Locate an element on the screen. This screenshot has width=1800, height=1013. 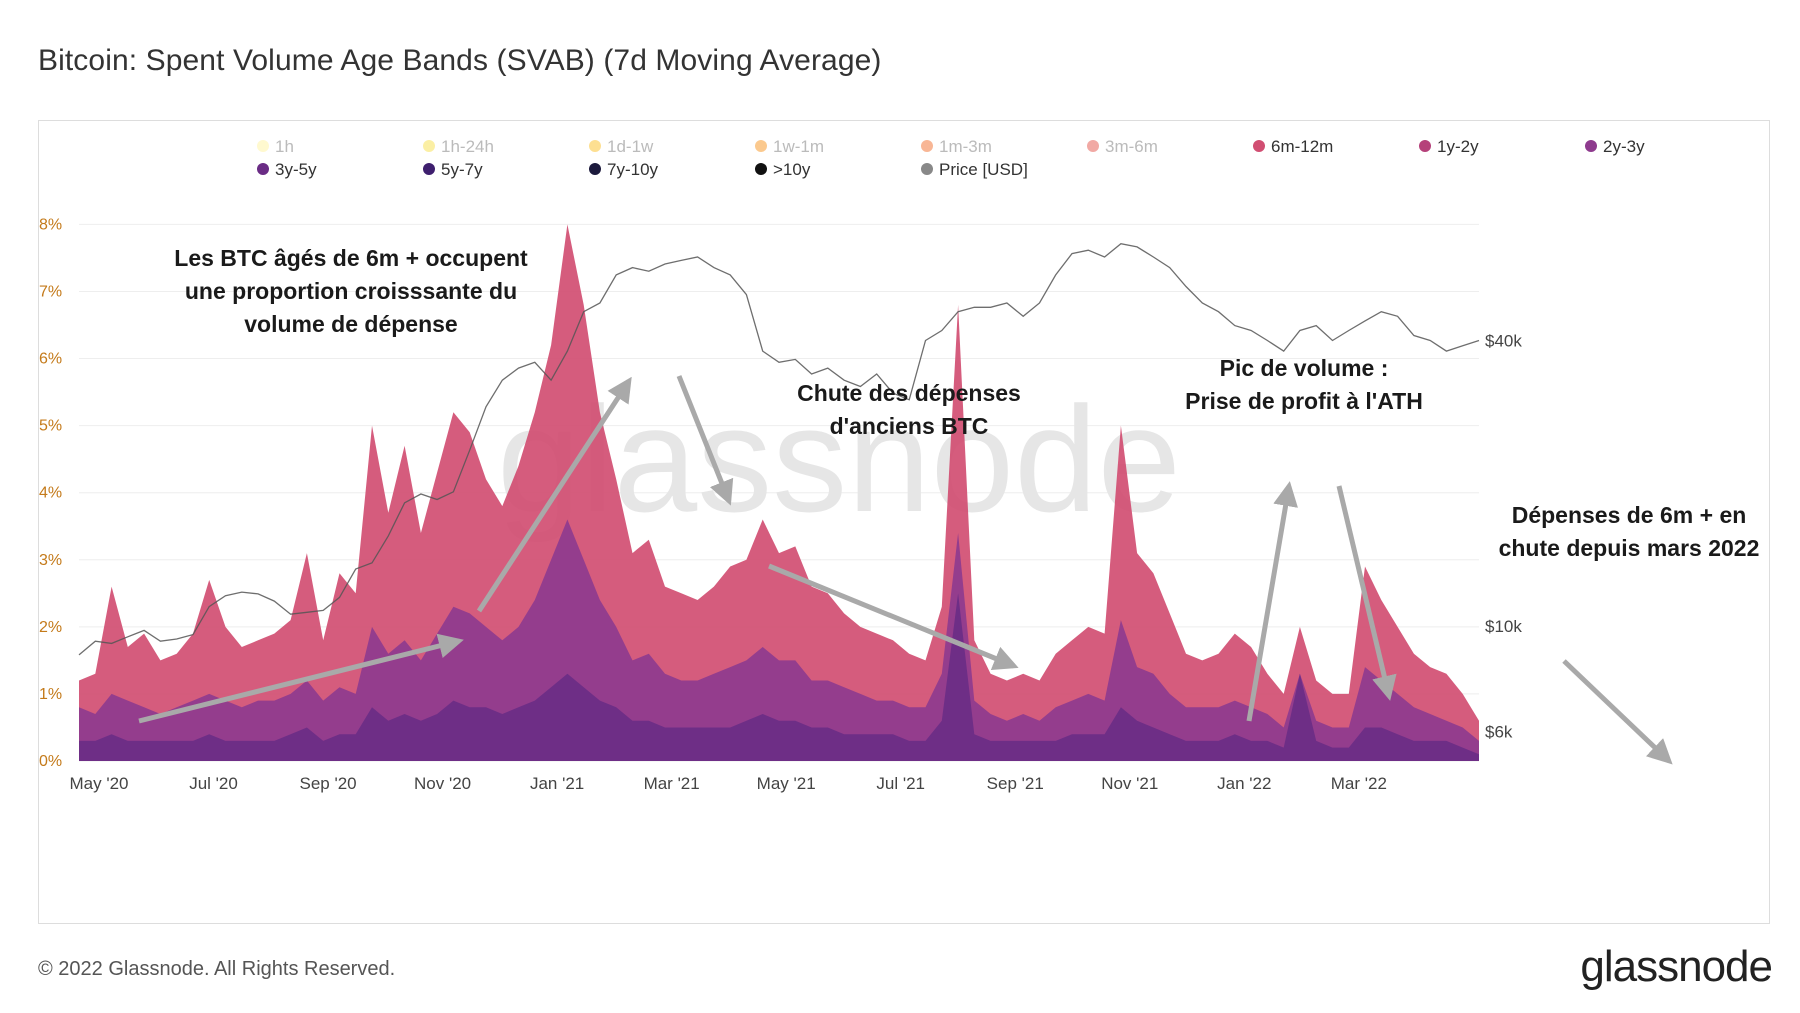
legend-item-5y-7y: 5y-7y is located at coordinates (453, 169).